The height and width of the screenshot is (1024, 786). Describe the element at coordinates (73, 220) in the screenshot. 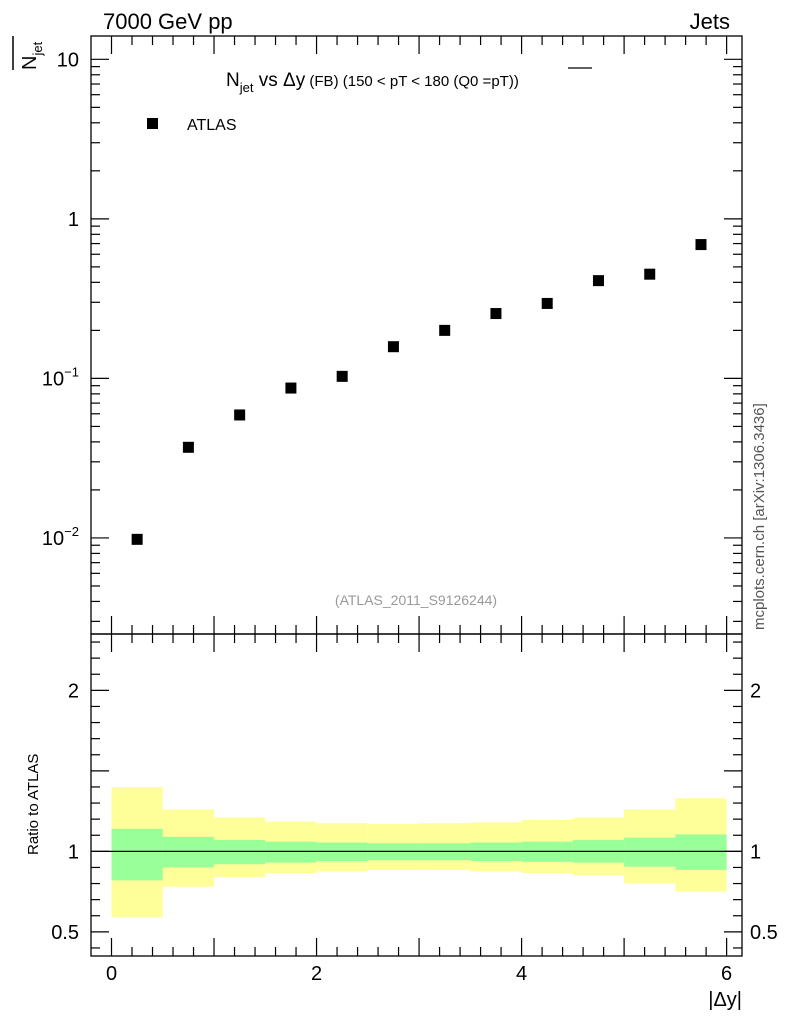

I see `y-tick-label: 1` at that location.